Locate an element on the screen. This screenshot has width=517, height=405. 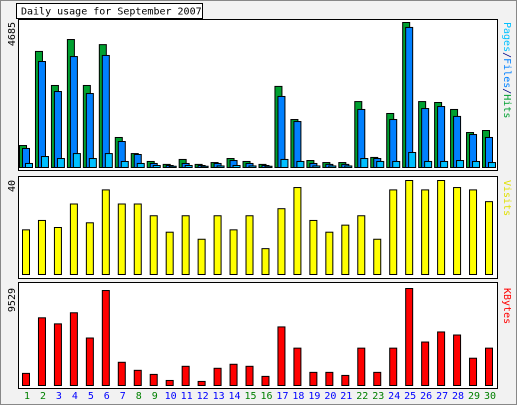
x-tick-label: 3 is located at coordinates (59, 396).